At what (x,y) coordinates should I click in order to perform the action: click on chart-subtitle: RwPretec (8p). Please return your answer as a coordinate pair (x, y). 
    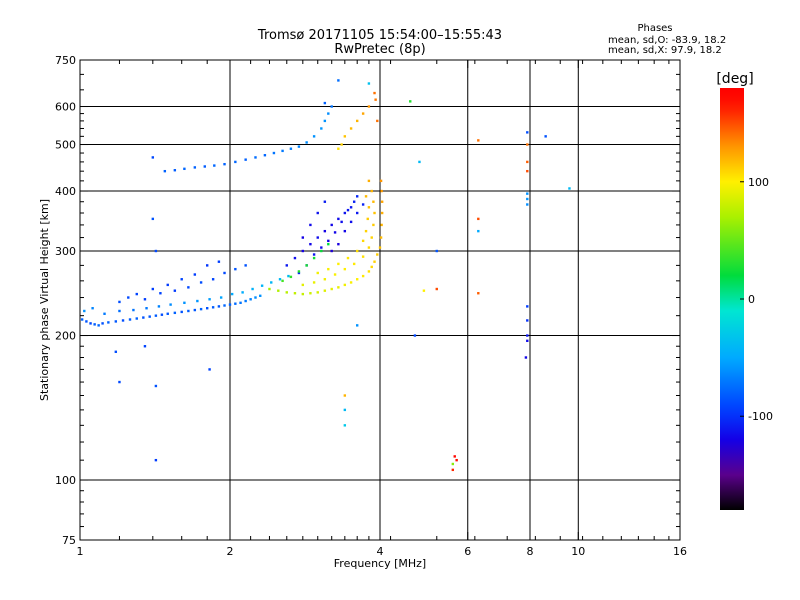
    Looking at the image, I should click on (379, 49).